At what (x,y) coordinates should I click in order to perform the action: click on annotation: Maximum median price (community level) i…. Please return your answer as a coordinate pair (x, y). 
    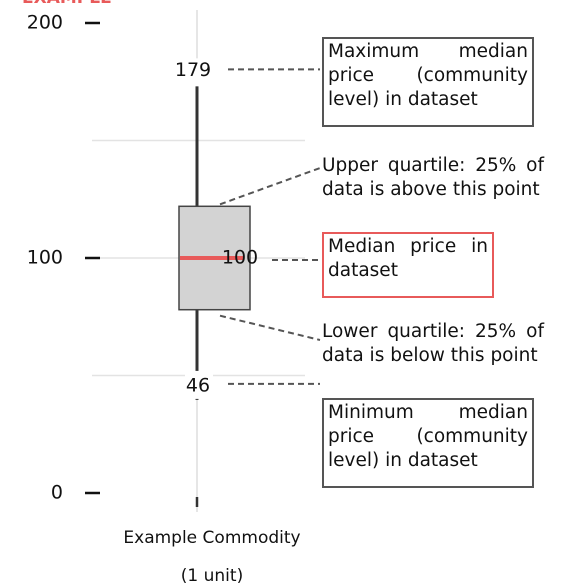
    Looking at the image, I should click on (428, 82).